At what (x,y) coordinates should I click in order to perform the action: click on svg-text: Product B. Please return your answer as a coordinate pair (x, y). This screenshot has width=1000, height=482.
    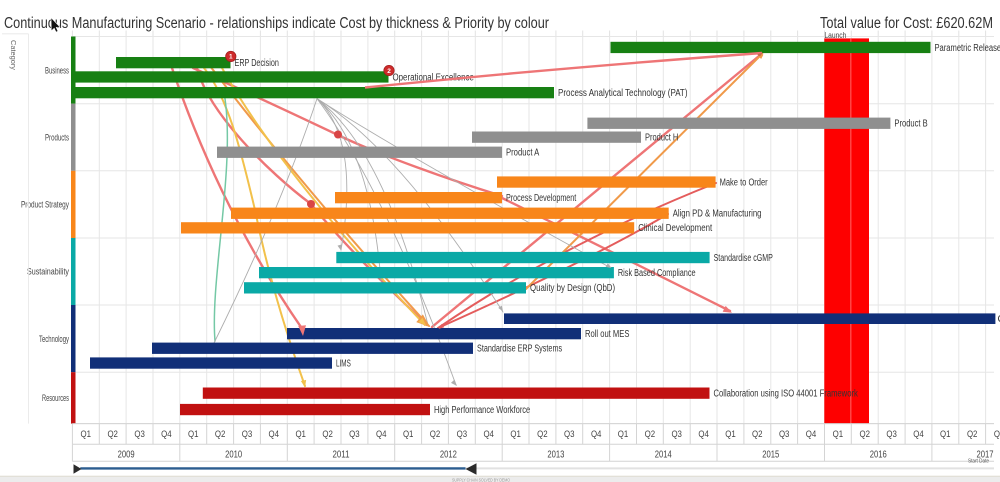
    Looking at the image, I should click on (911, 124).